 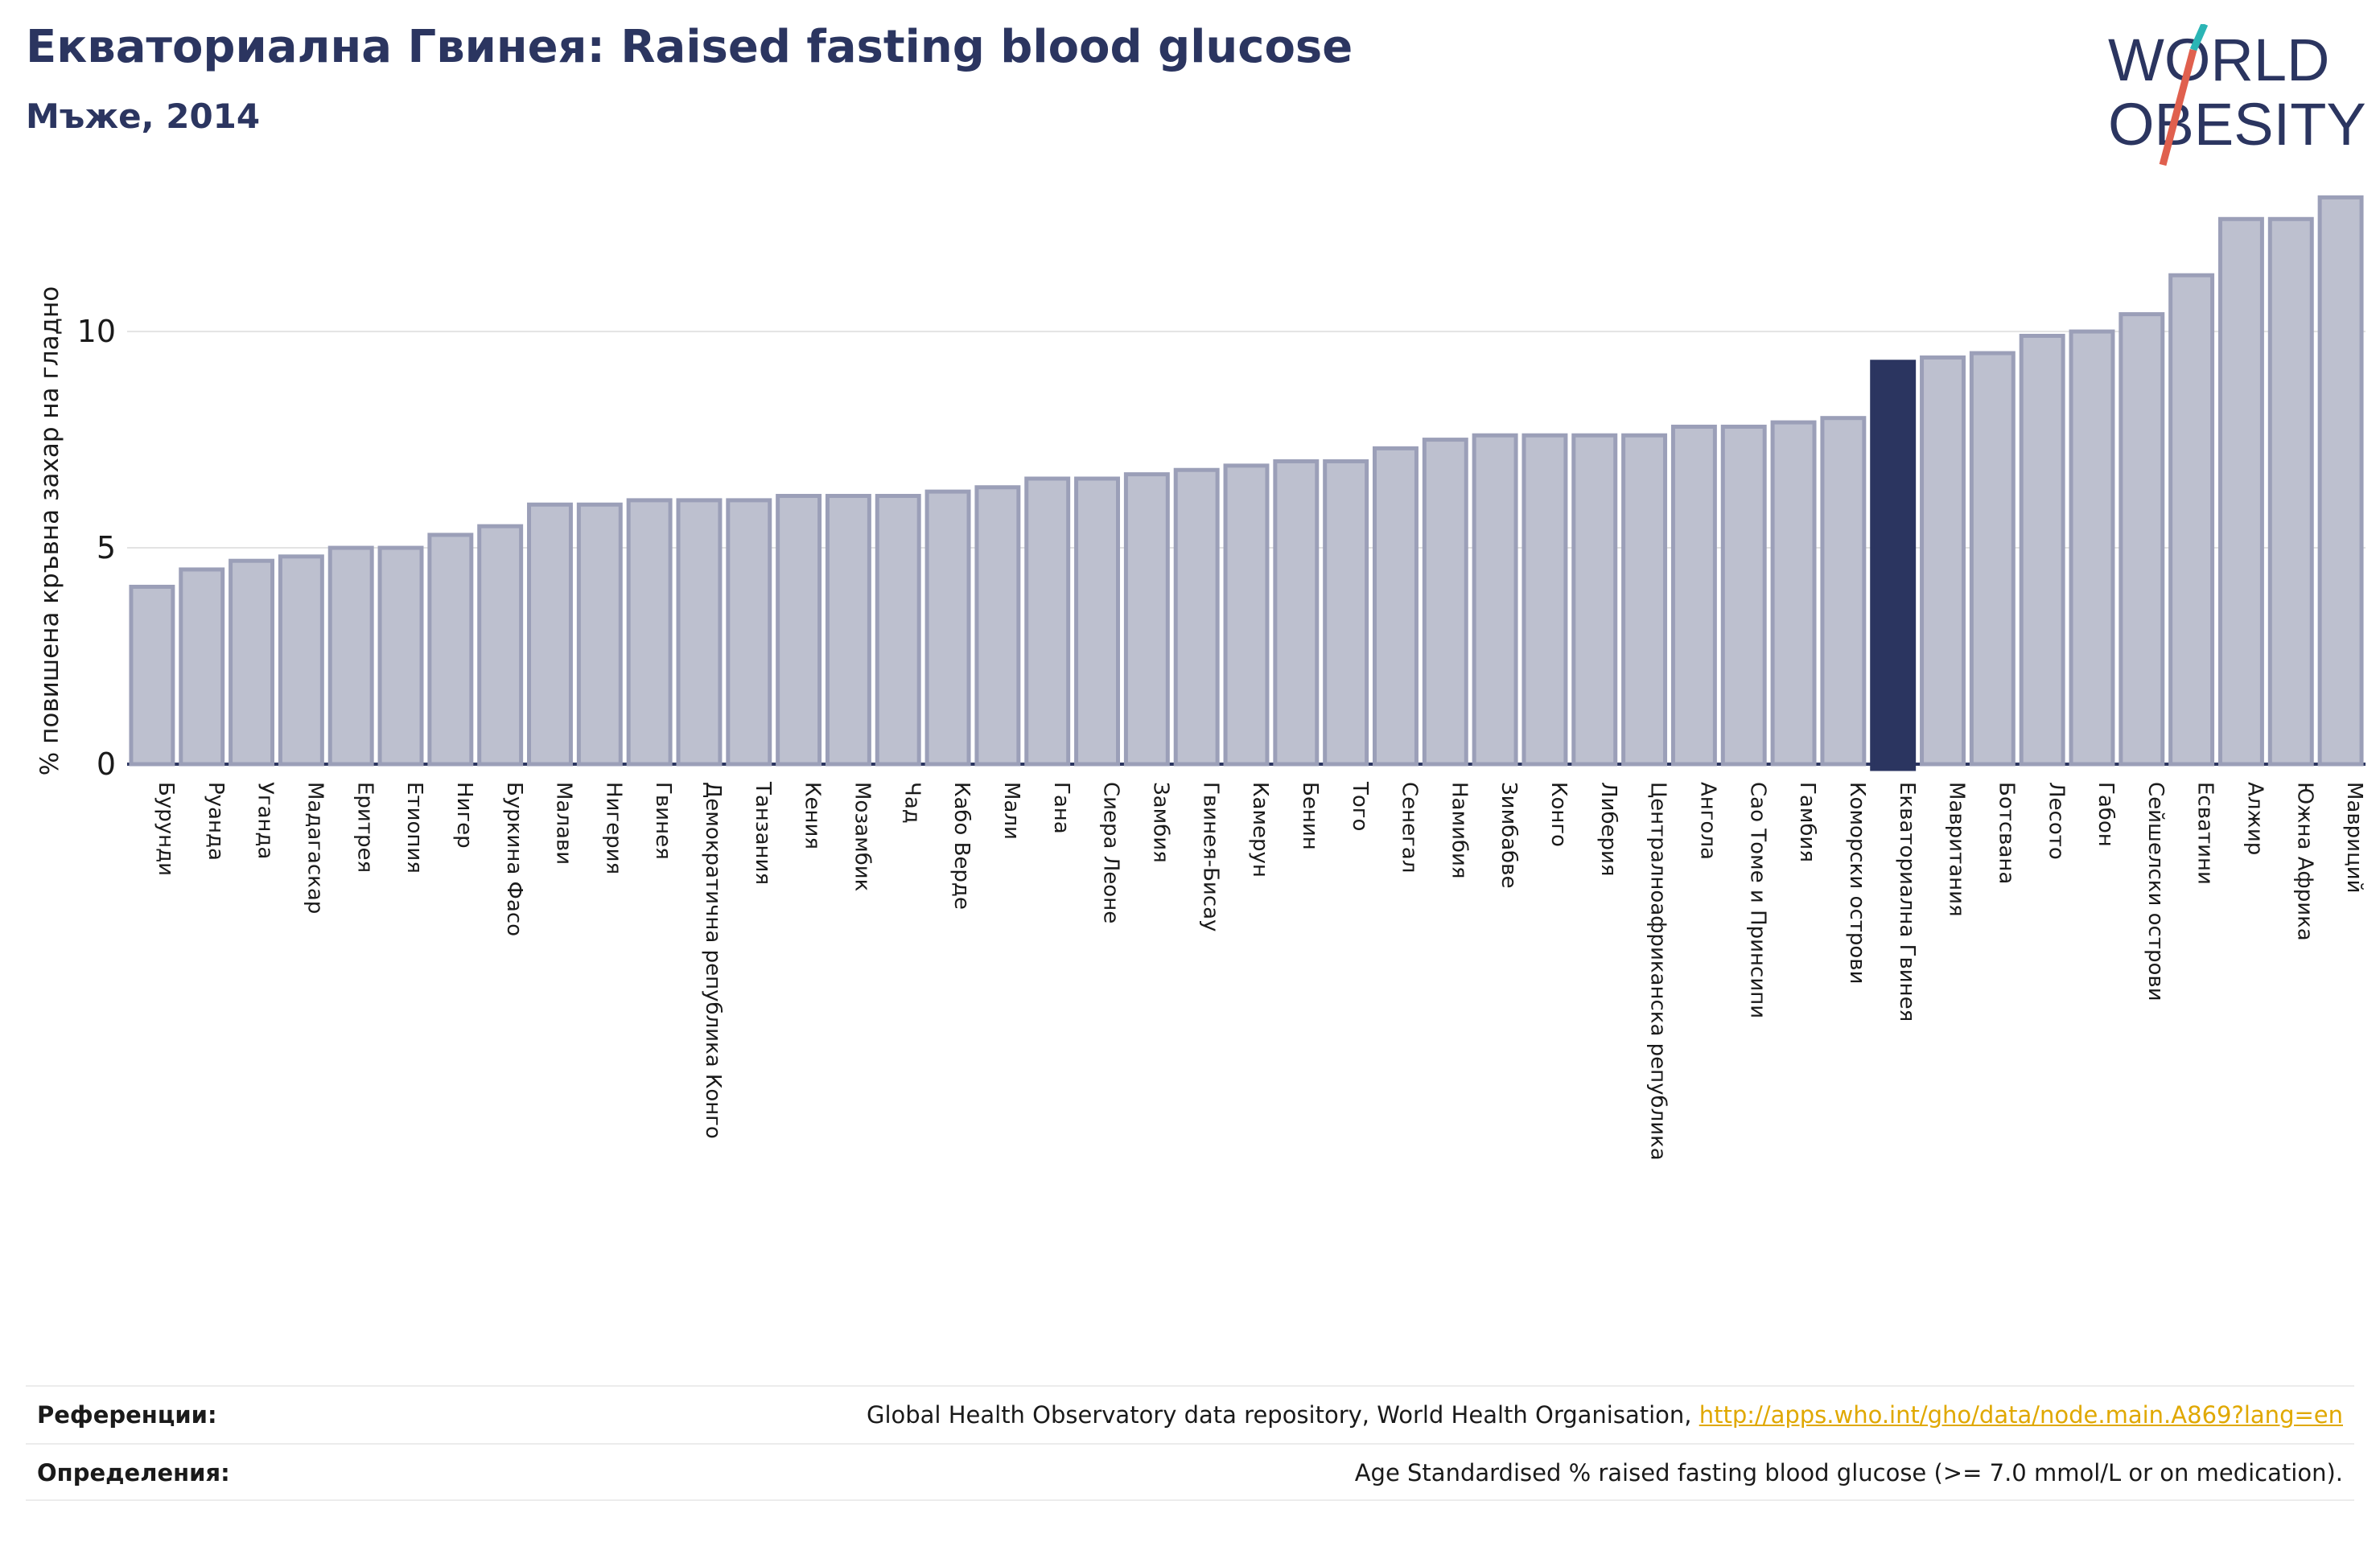 What do you see at coordinates (763, 833) in the screenshot?
I see `x-tick-label: Танзания` at bounding box center [763, 833].